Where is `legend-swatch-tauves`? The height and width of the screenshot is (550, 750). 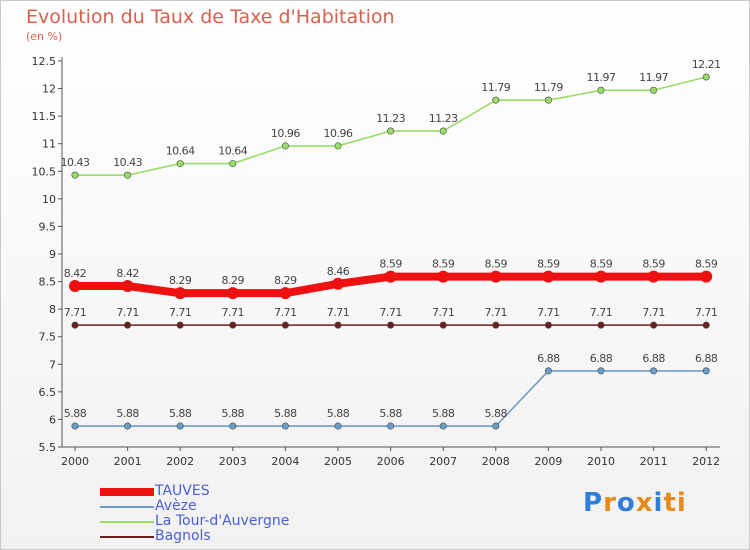
legend-swatch-tauves is located at coordinates (127, 492).